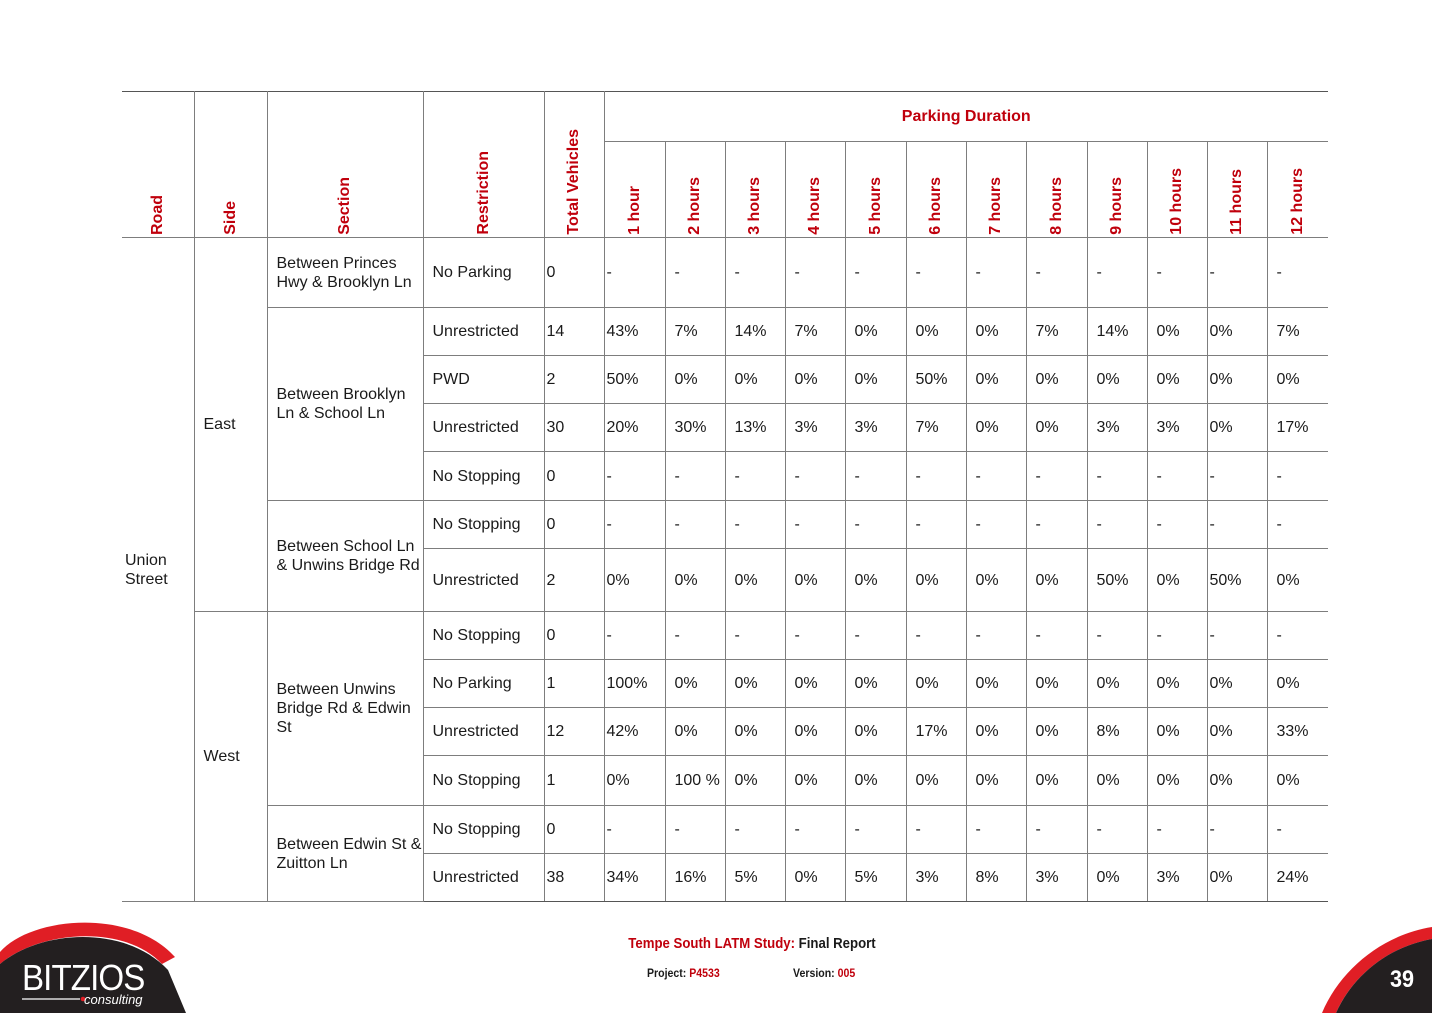 This screenshot has height=1013, width=1432. What do you see at coordinates (230, 756) in the screenshot?
I see `side-cell: West` at bounding box center [230, 756].